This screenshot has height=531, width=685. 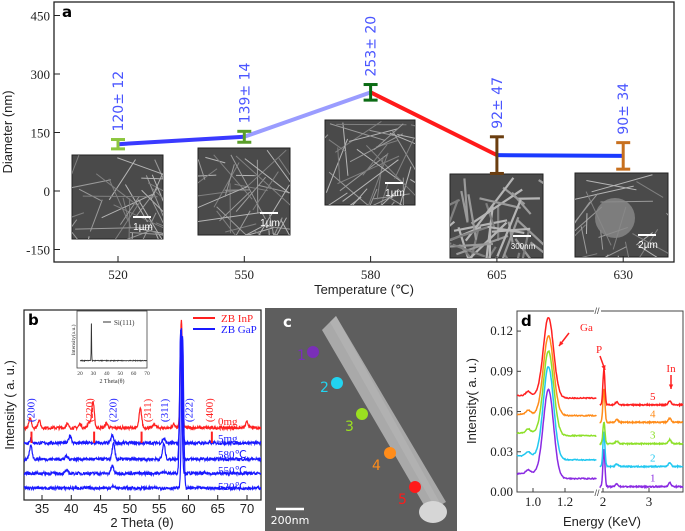 What do you see at coordinates (565, 501) in the screenshot?
I see `x-tick-label: 1.2` at bounding box center [565, 501].